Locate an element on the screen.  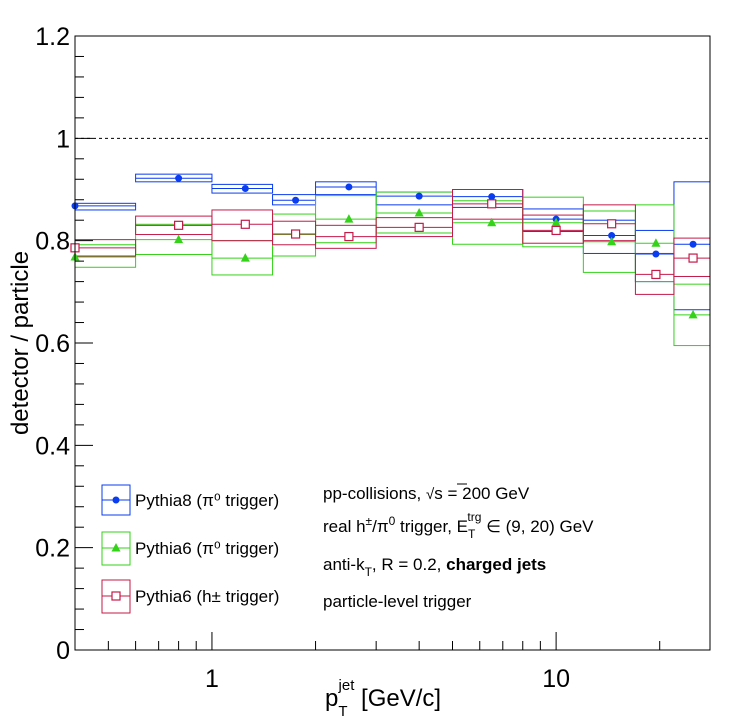
annot-jets-bold: charged jets is located at coordinates (496, 564).